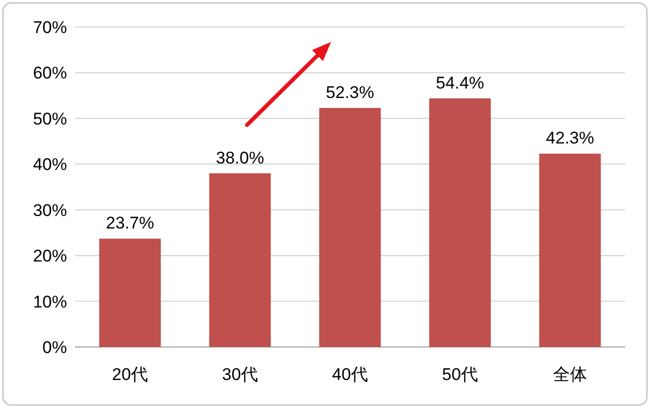 The width and height of the screenshot is (650, 408). Describe the element at coordinates (49, 27) in the screenshot. I see `y-tick-label: 70%` at that location.